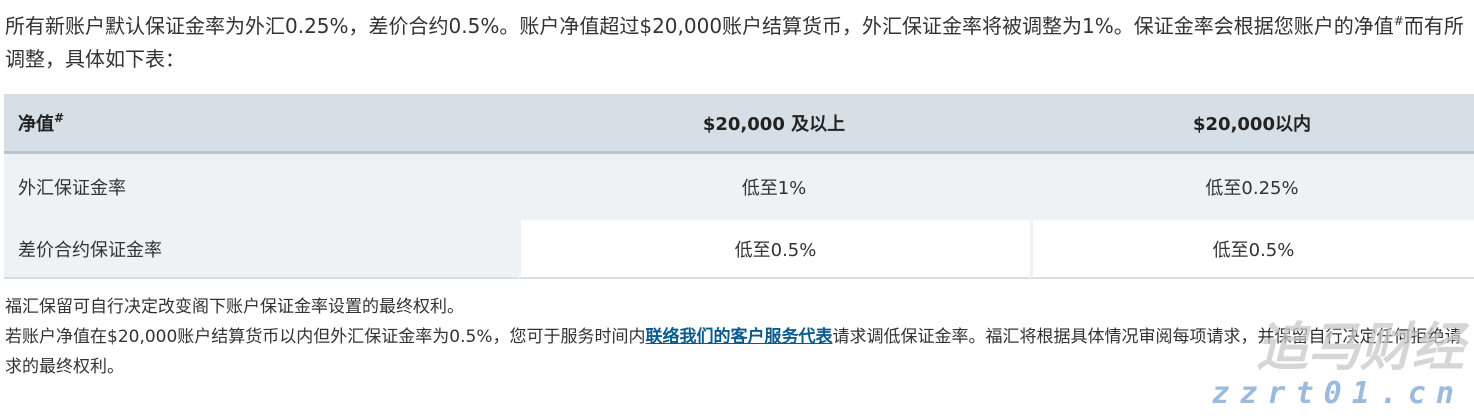 The width and height of the screenshot is (1474, 420). Describe the element at coordinates (234, 307) in the screenshot. I see `note: 福汇保留可自行决定改变阁下账户保证金率设置的最终权利。` at that location.